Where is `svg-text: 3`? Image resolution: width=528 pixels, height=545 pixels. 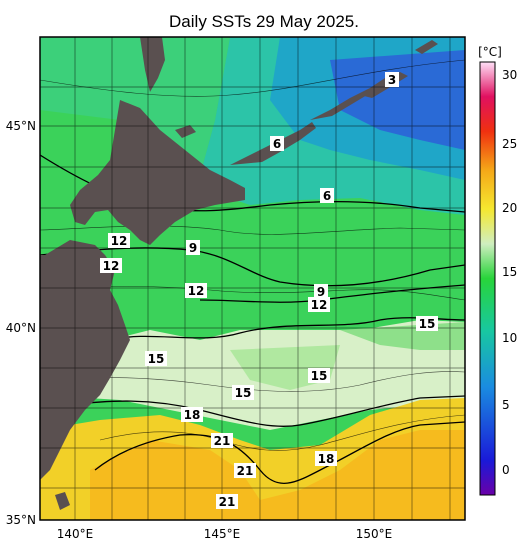 svg-text: 3 is located at coordinates (392, 80).